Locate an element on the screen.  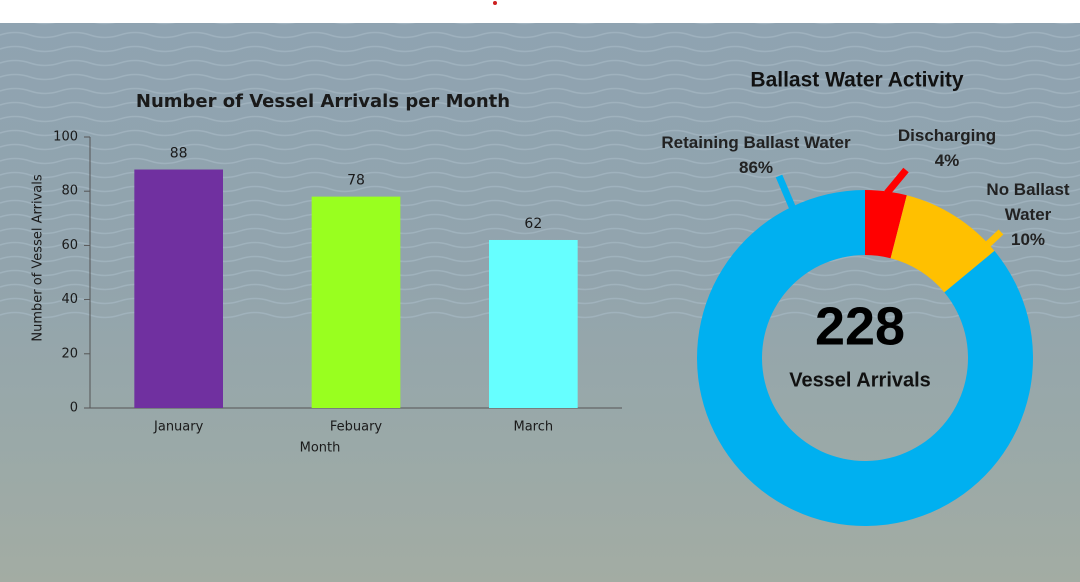
data-label: 78 is located at coordinates (356, 181).